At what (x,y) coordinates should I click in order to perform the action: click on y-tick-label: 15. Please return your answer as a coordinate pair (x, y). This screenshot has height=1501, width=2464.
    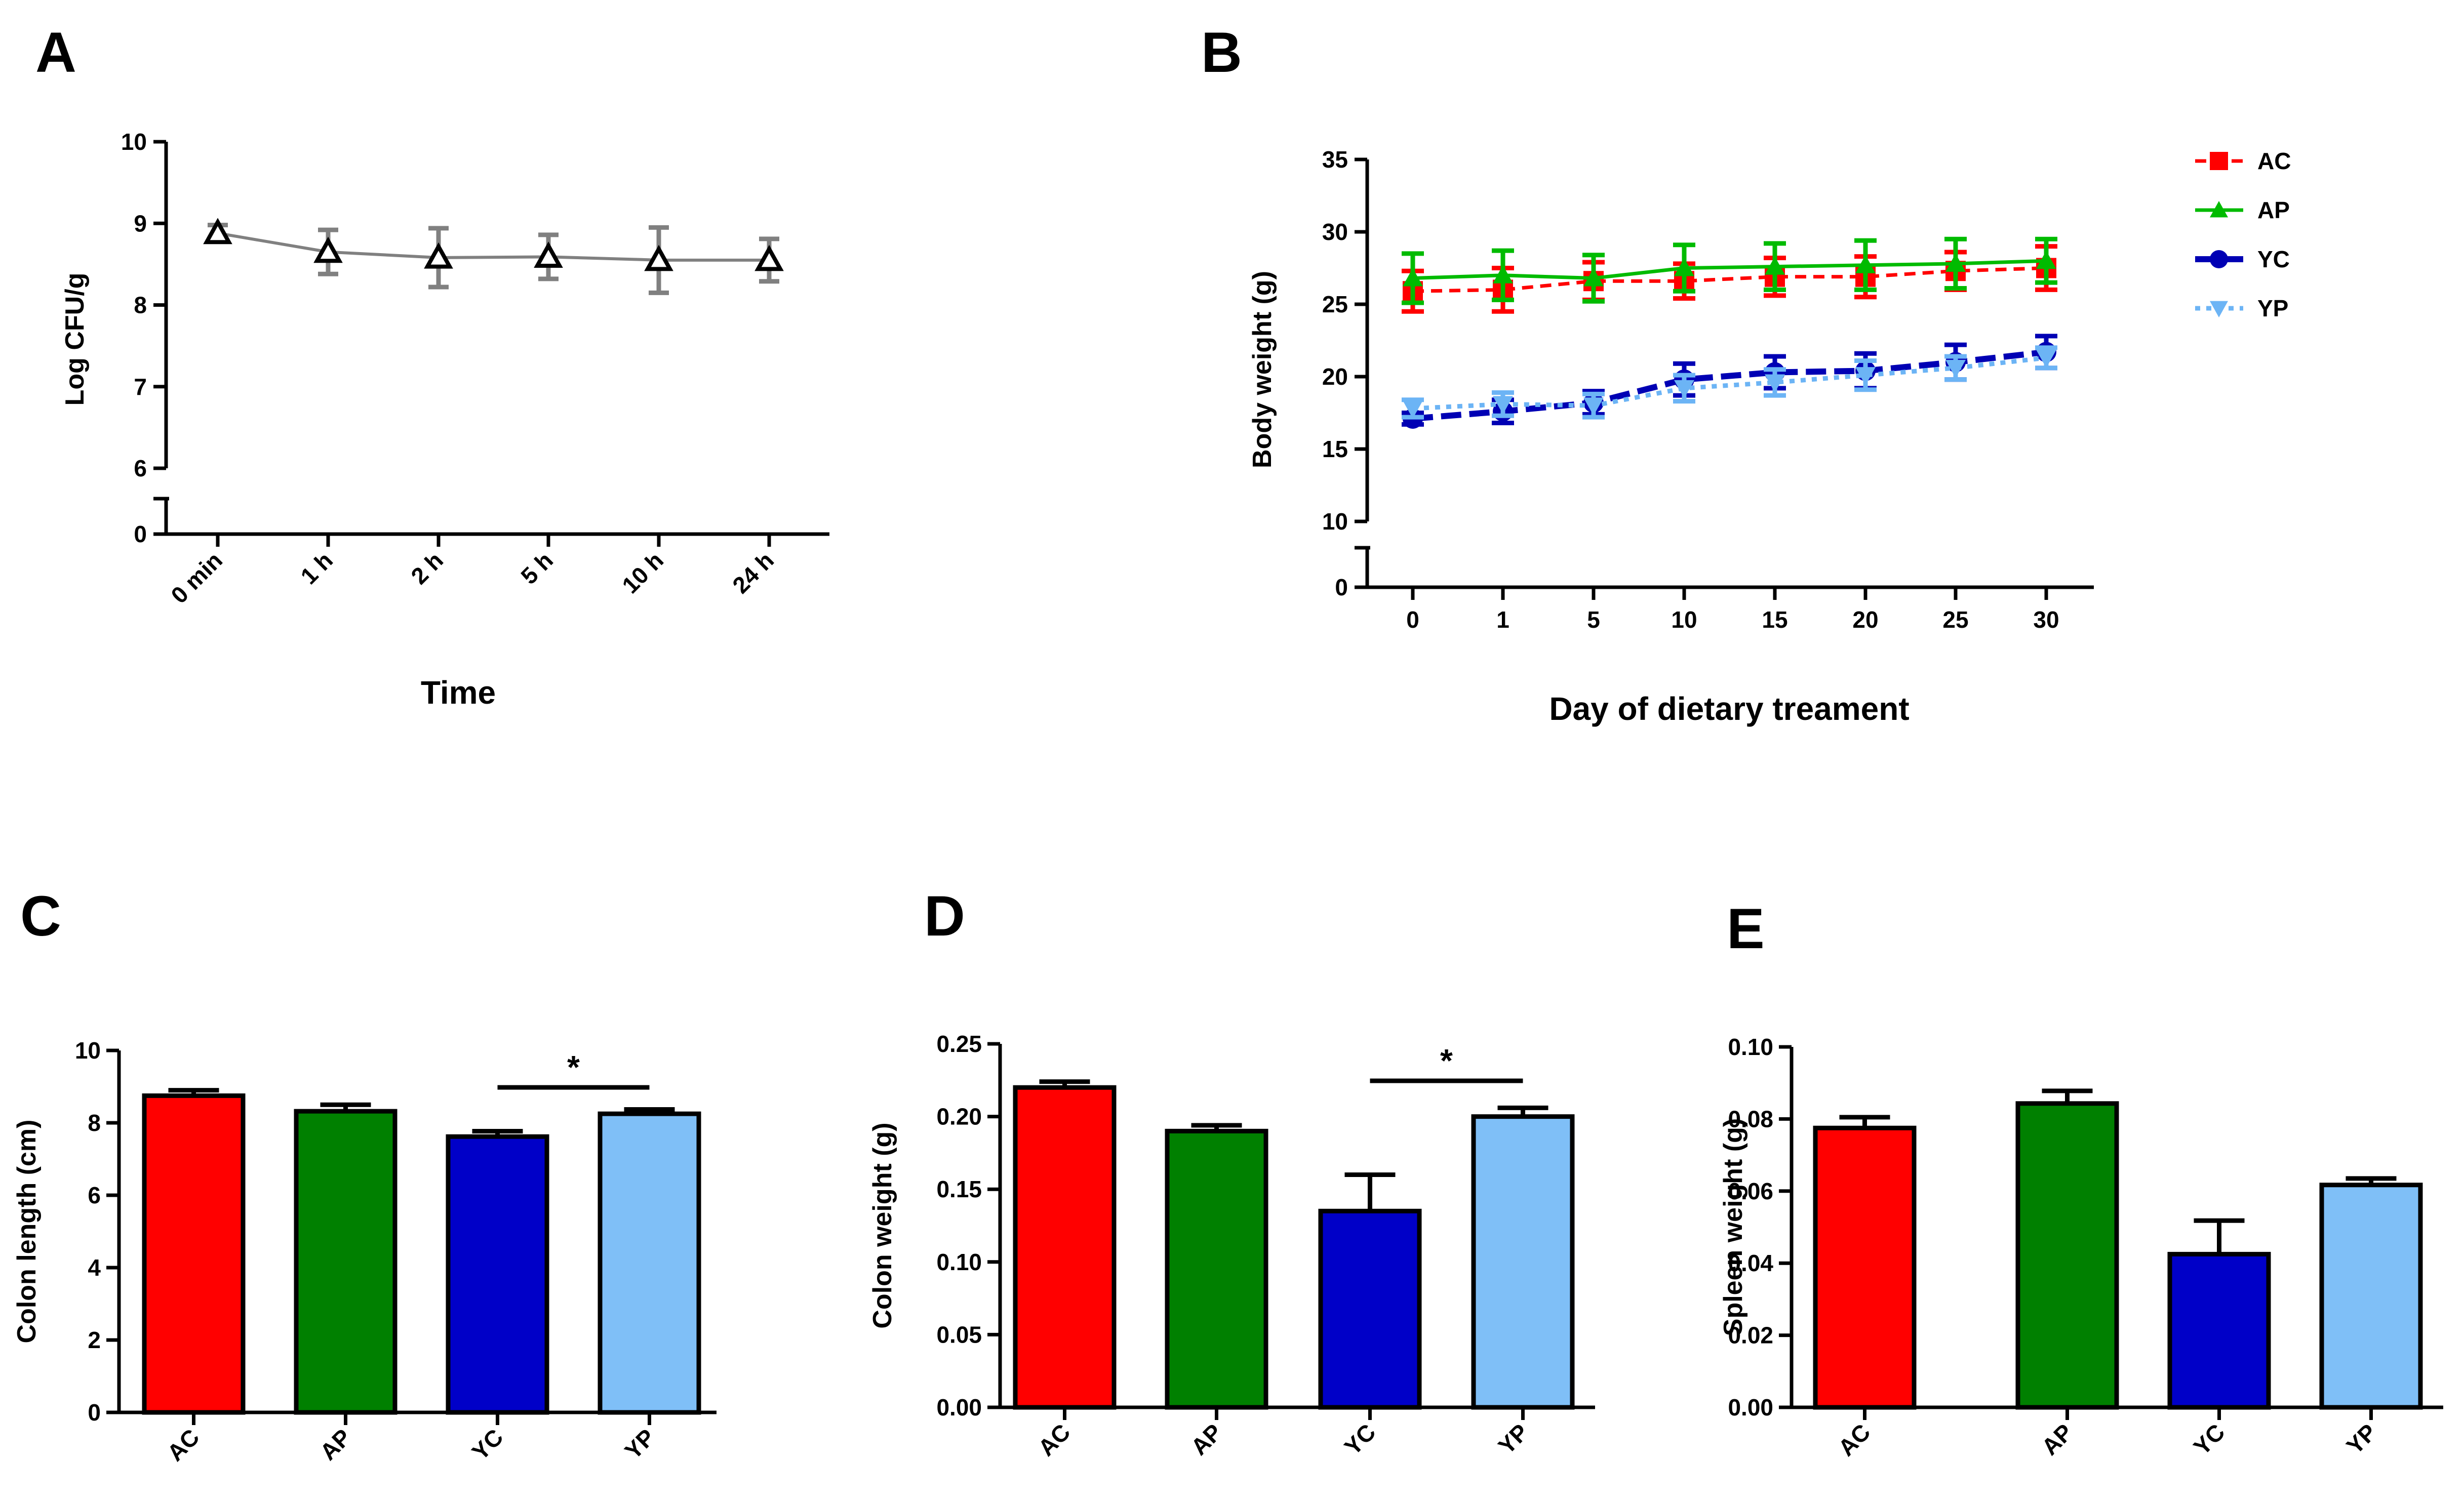
    Looking at the image, I should click on (1335, 449).